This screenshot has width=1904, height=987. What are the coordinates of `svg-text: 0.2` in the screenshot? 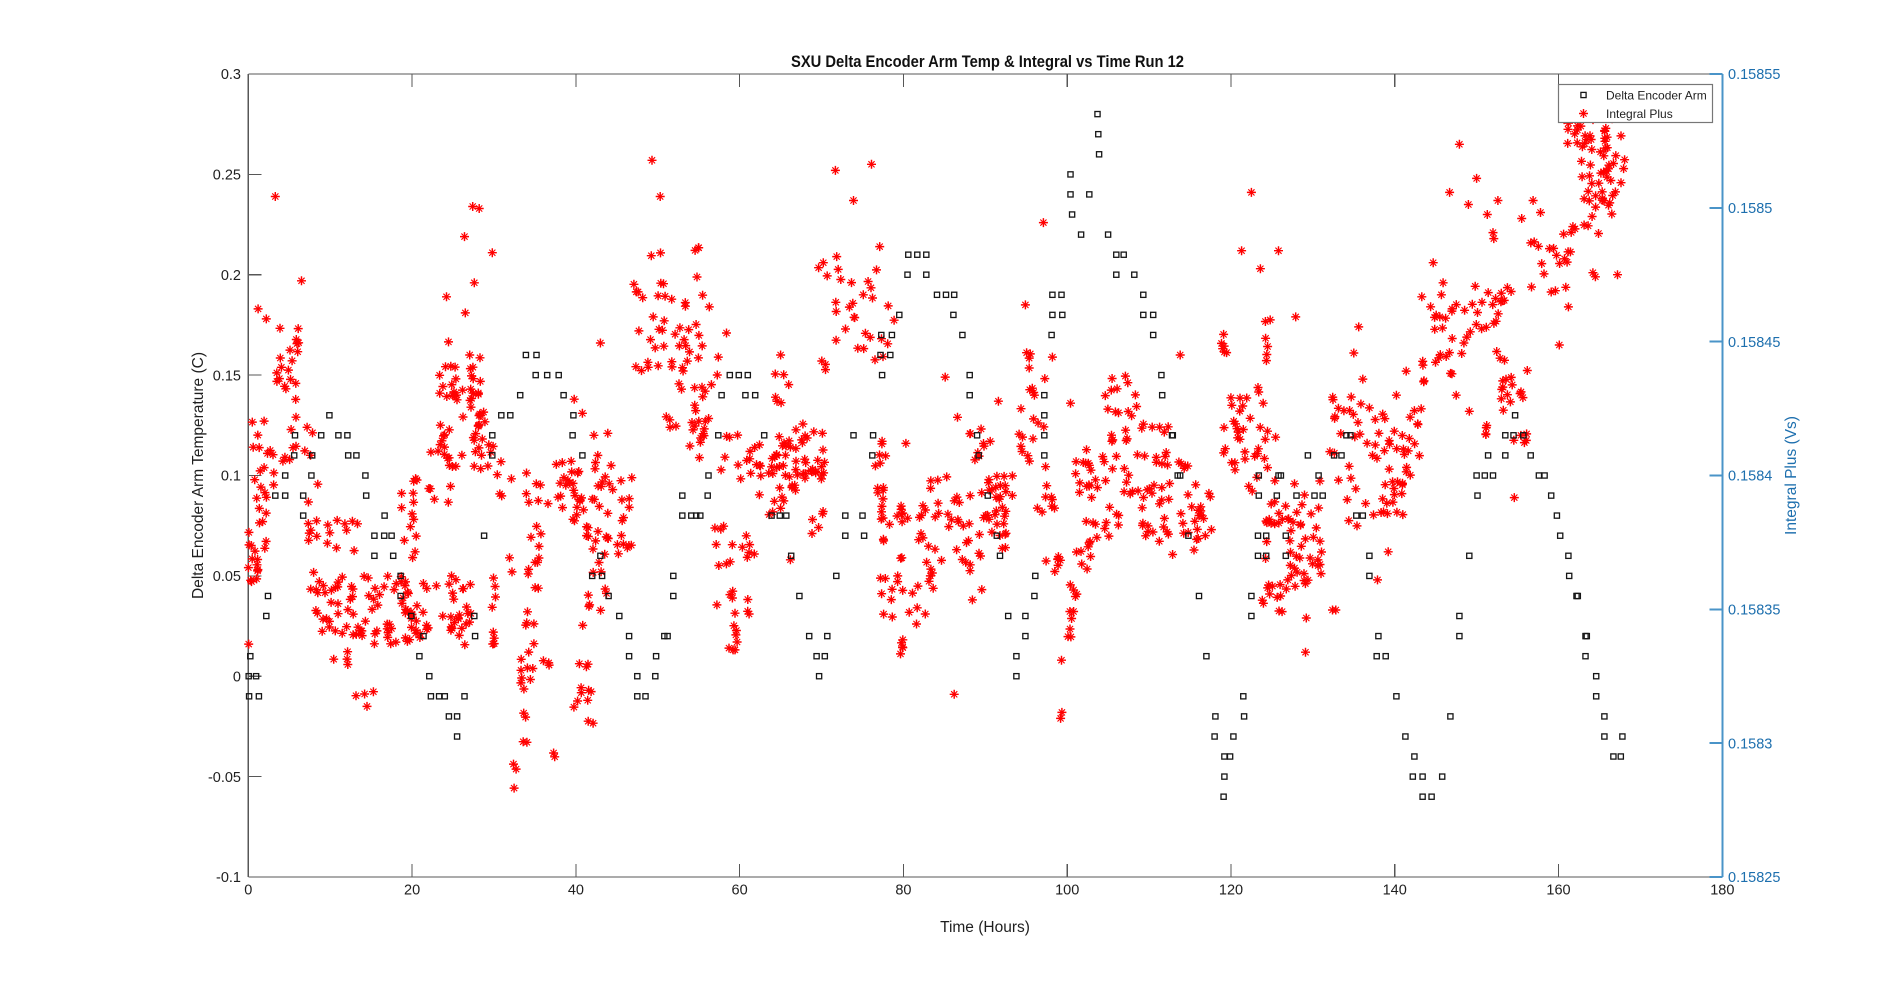 It's located at (231, 276).